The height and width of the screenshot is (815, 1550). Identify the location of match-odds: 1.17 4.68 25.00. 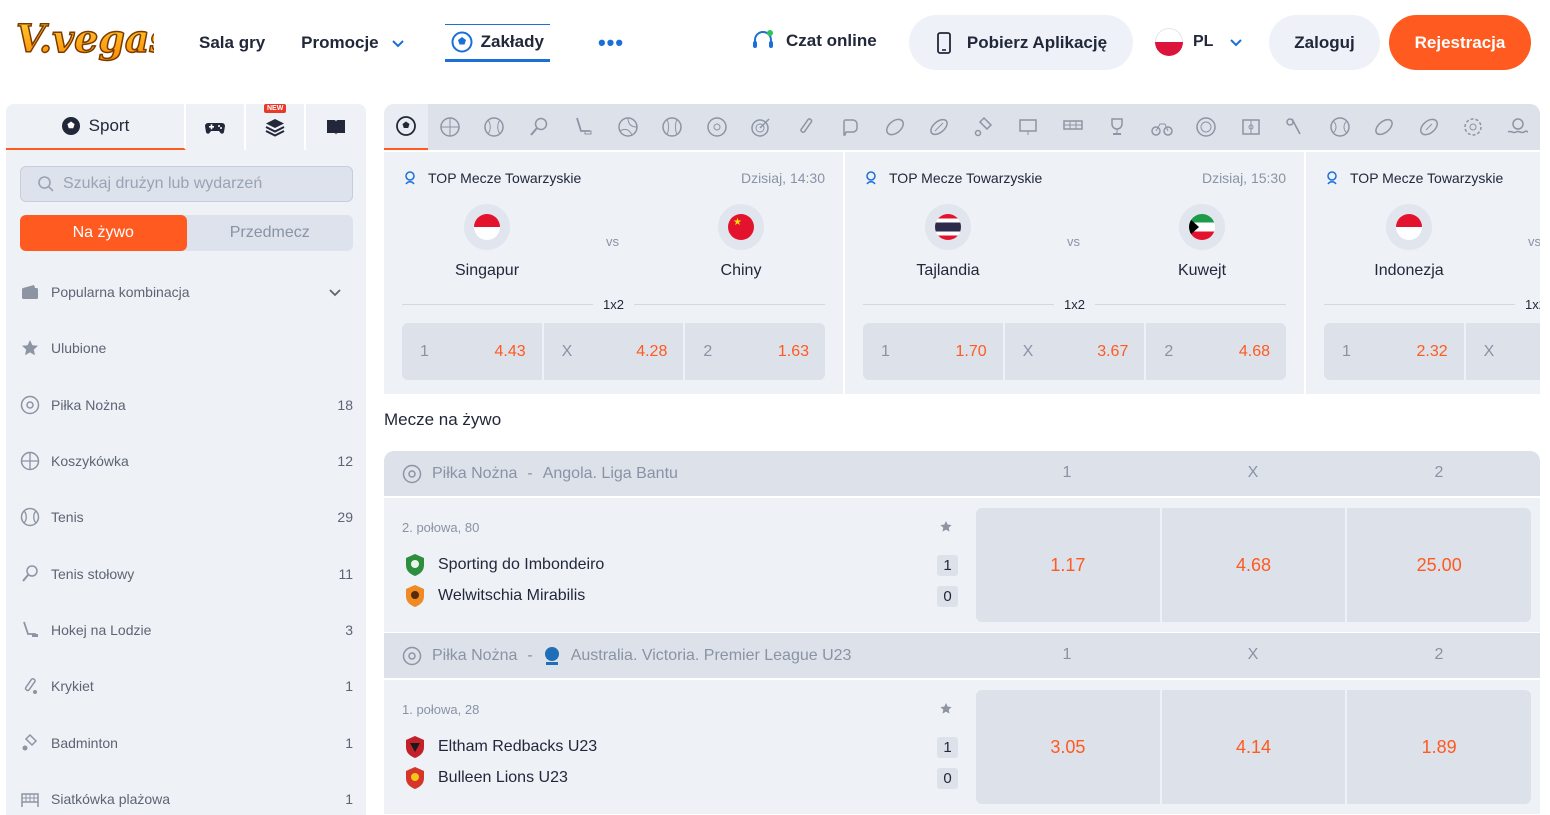
(1254, 565).